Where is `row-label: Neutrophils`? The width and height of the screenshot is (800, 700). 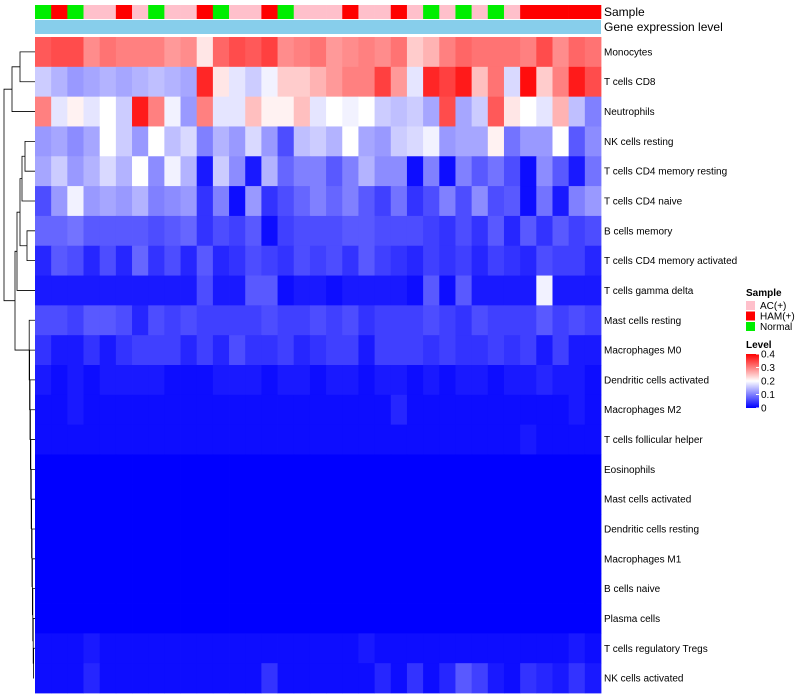 row-label: Neutrophils is located at coordinates (629, 112).